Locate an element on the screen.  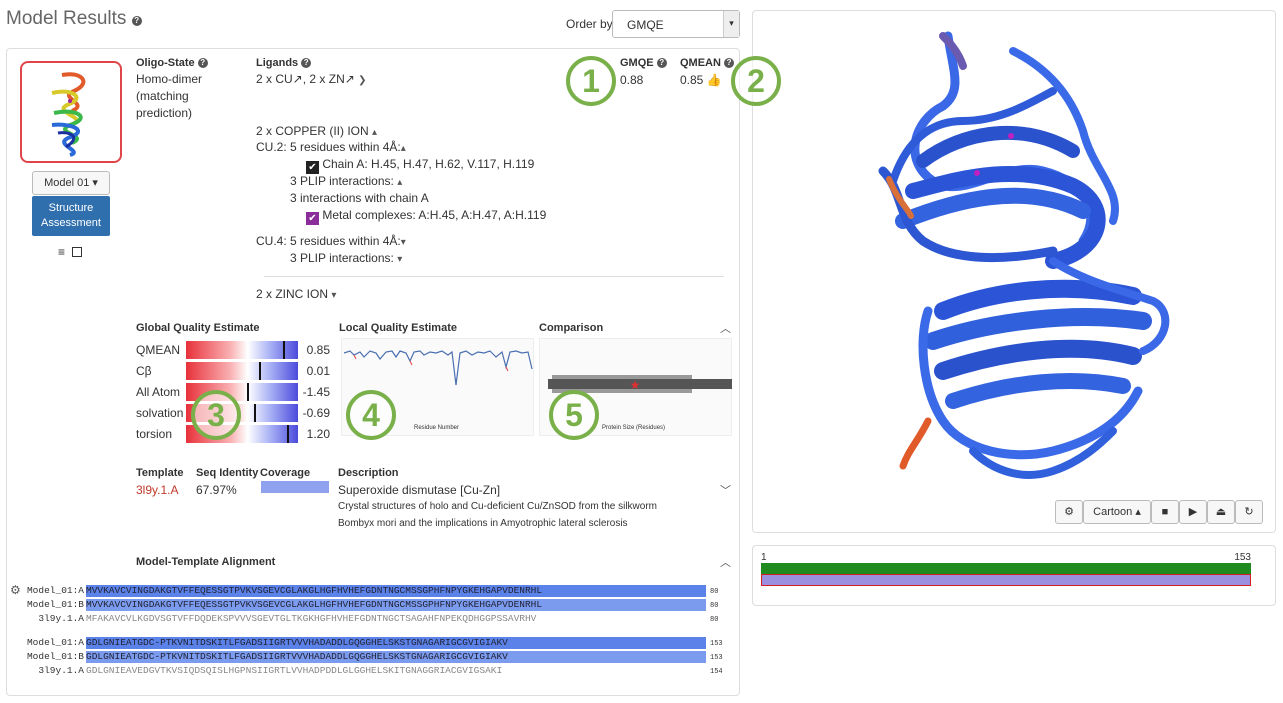
play-icon: ▶ is located at coordinates (1193, 512).